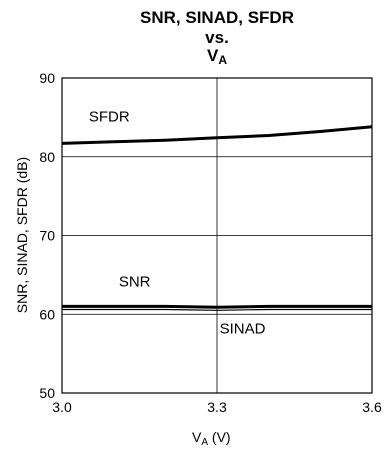 This screenshot has width=387, height=455. I want to click on x-tick-label: 3.0, so click(62, 407).